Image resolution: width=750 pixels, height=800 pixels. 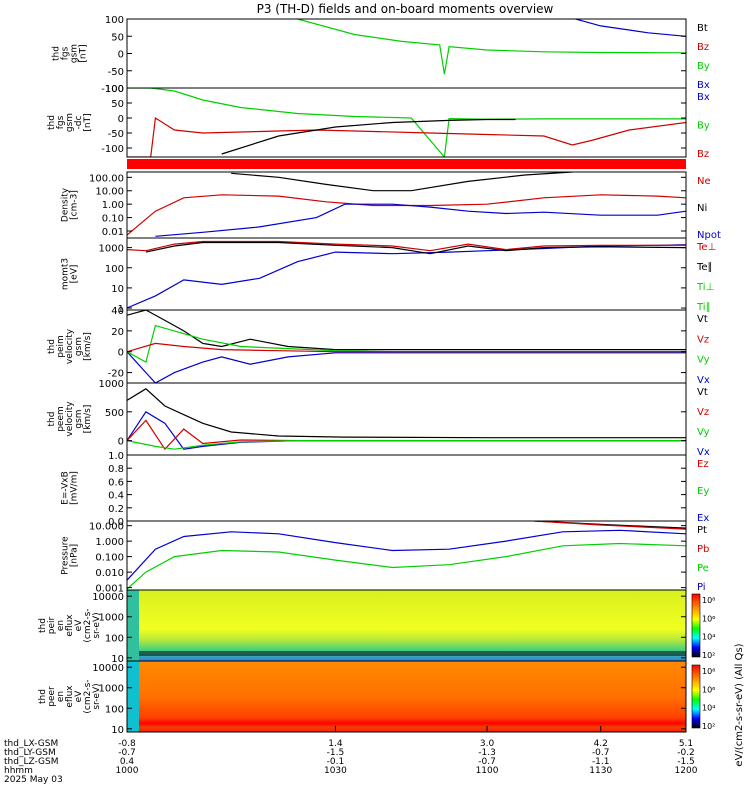 I want to click on series-mom-temp-Tt, so click(x=415, y=248).